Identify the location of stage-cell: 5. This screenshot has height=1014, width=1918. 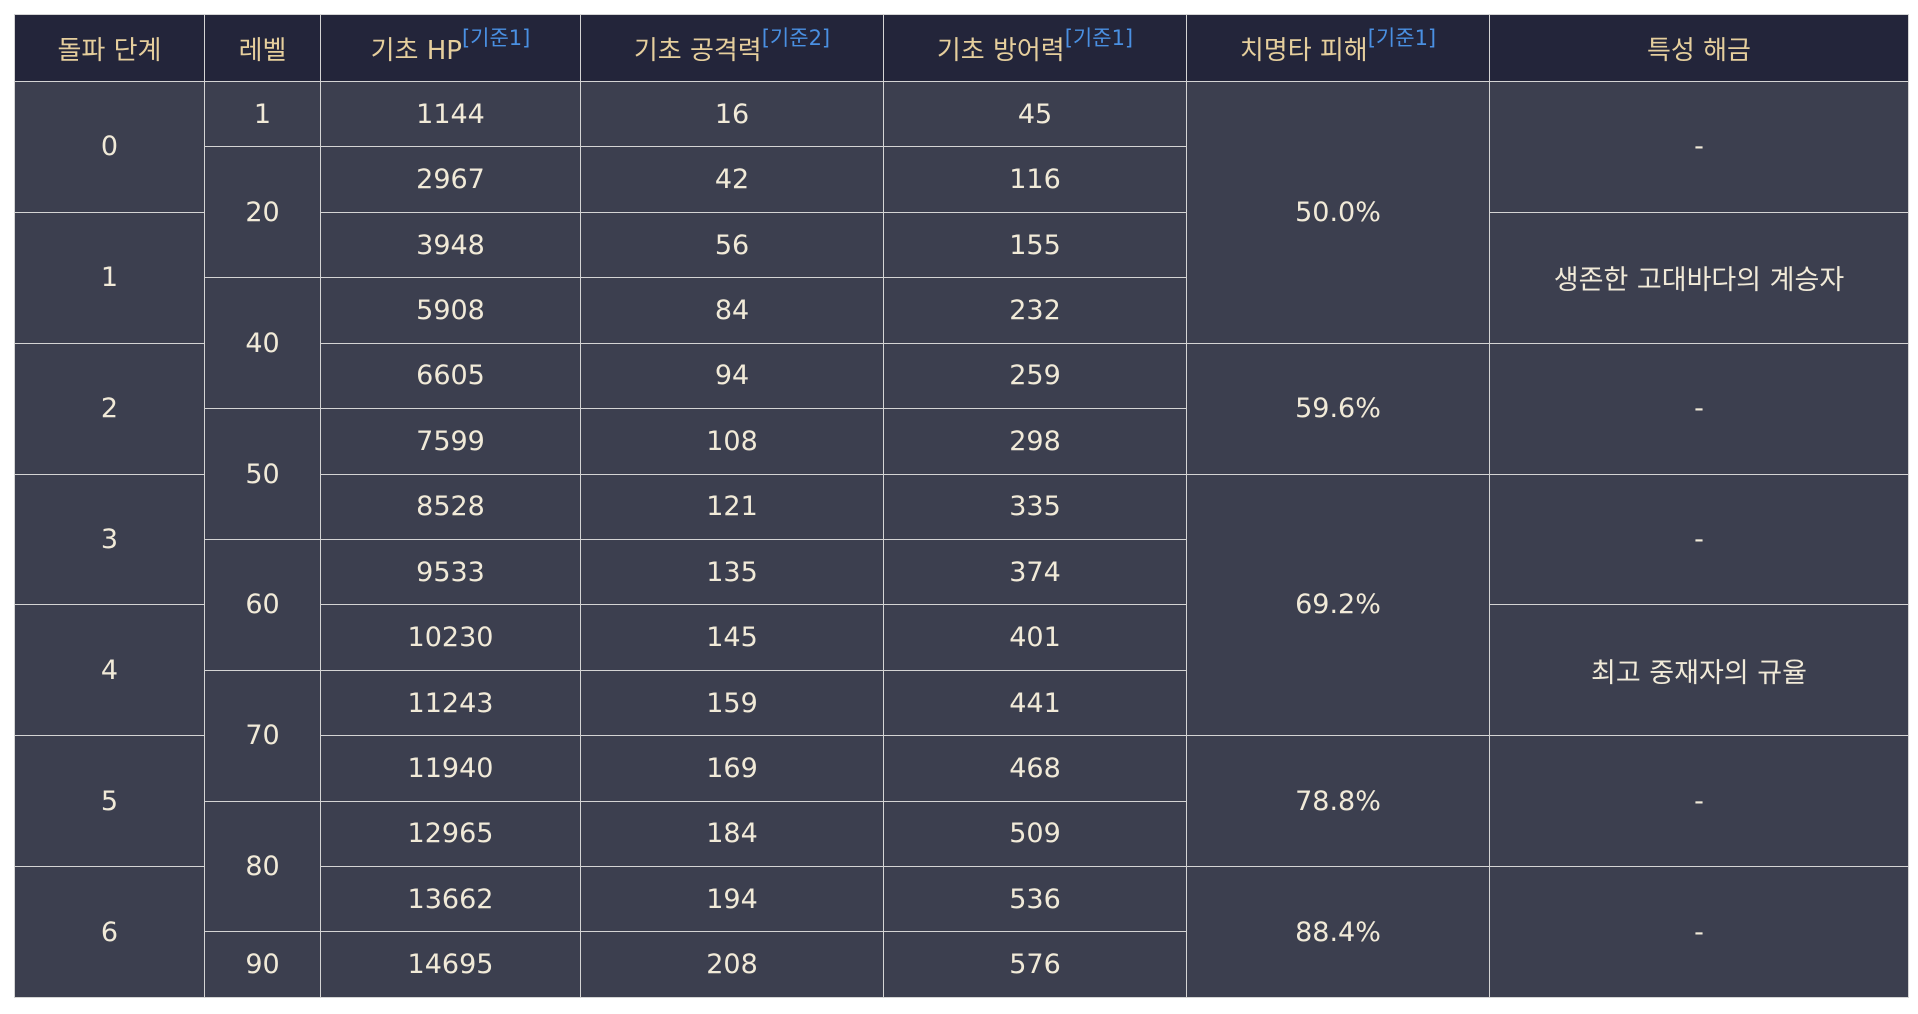
(109, 801).